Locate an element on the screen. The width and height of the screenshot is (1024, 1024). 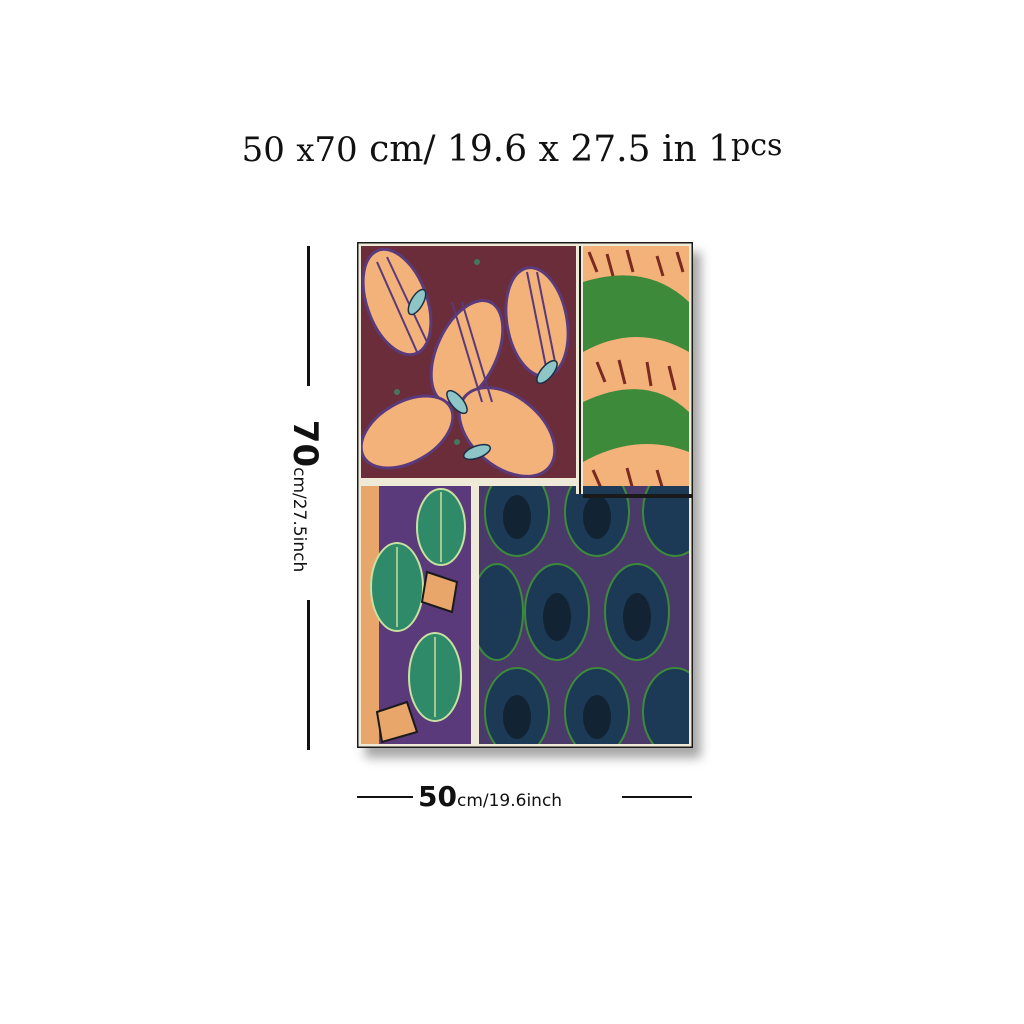
width-cm-value: 50 is located at coordinates (263, 150).